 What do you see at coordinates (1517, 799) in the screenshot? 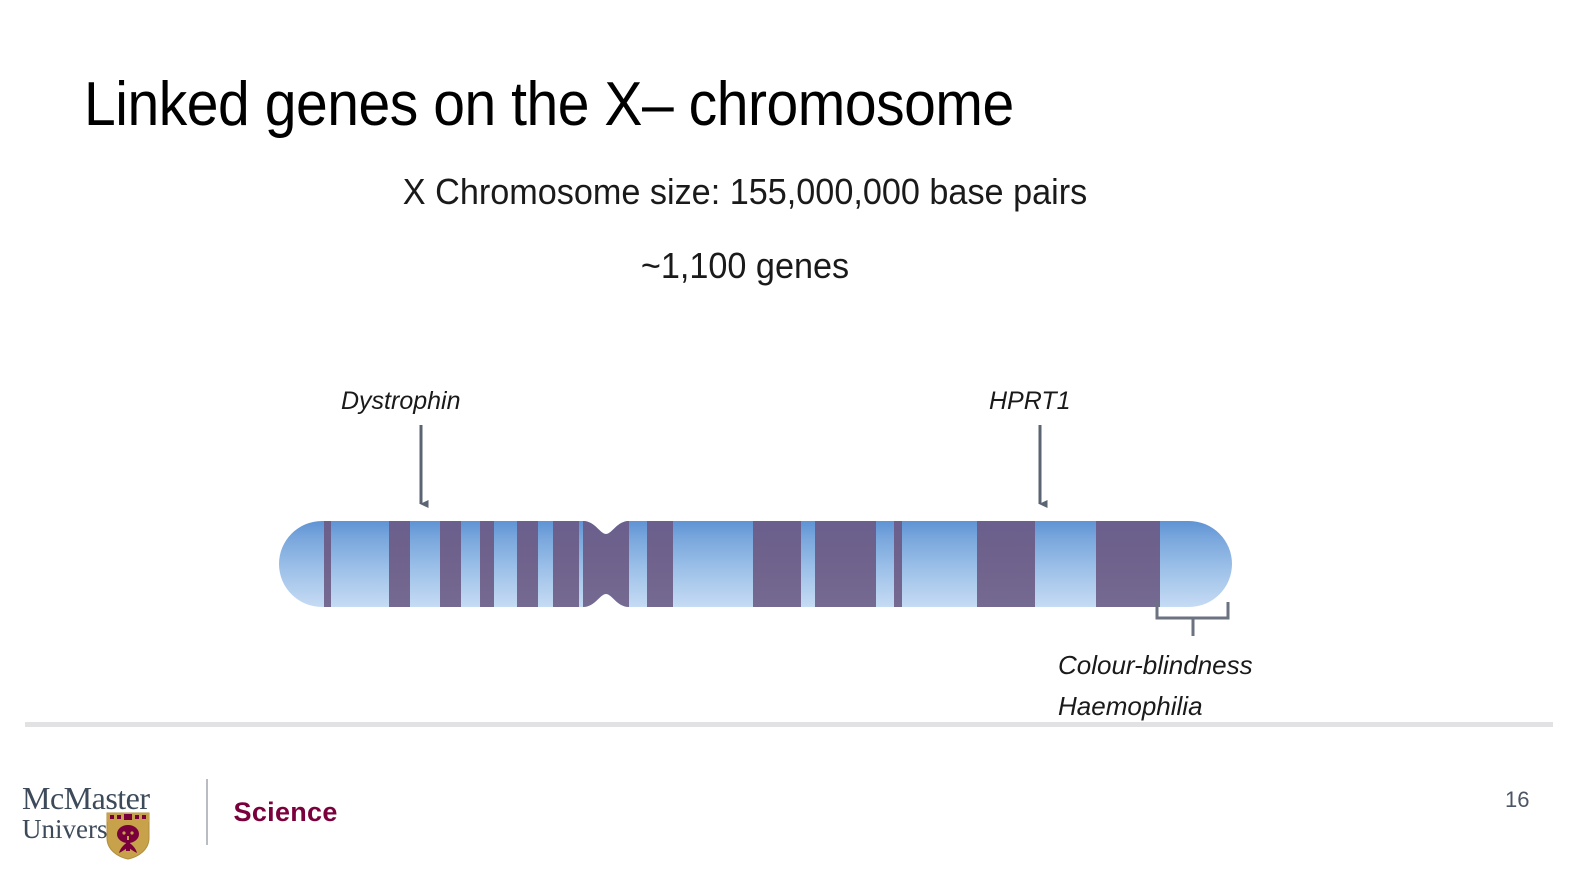
I see `page-number: 16` at bounding box center [1517, 799].